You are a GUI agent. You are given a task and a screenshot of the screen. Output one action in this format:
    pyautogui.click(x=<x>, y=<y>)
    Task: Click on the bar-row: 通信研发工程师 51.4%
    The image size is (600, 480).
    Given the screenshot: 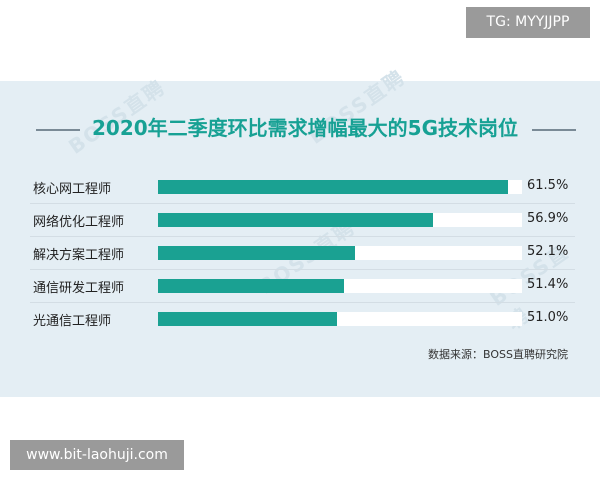 What is the action you would take?
    pyautogui.click(x=300, y=286)
    